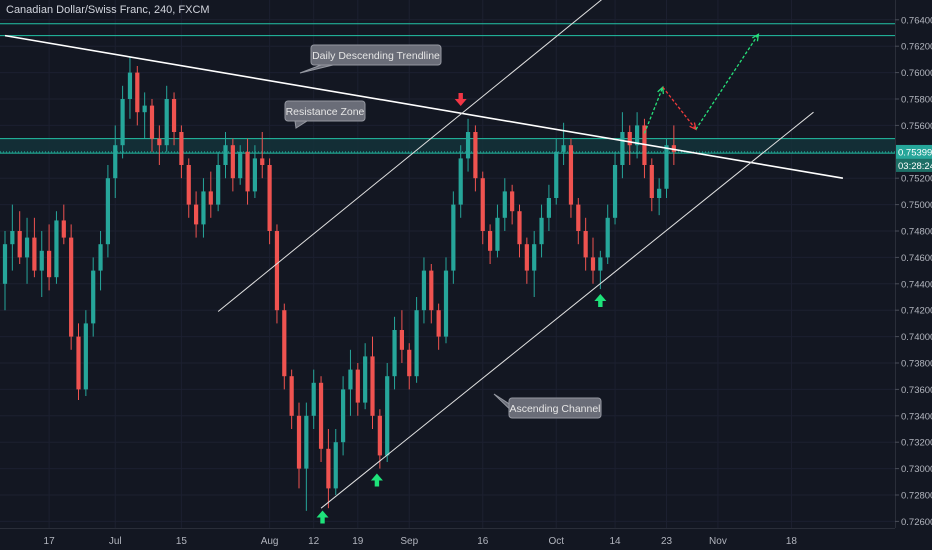  I want to click on descending-trendline-label: Daily Descending Trendline, so click(376, 56).